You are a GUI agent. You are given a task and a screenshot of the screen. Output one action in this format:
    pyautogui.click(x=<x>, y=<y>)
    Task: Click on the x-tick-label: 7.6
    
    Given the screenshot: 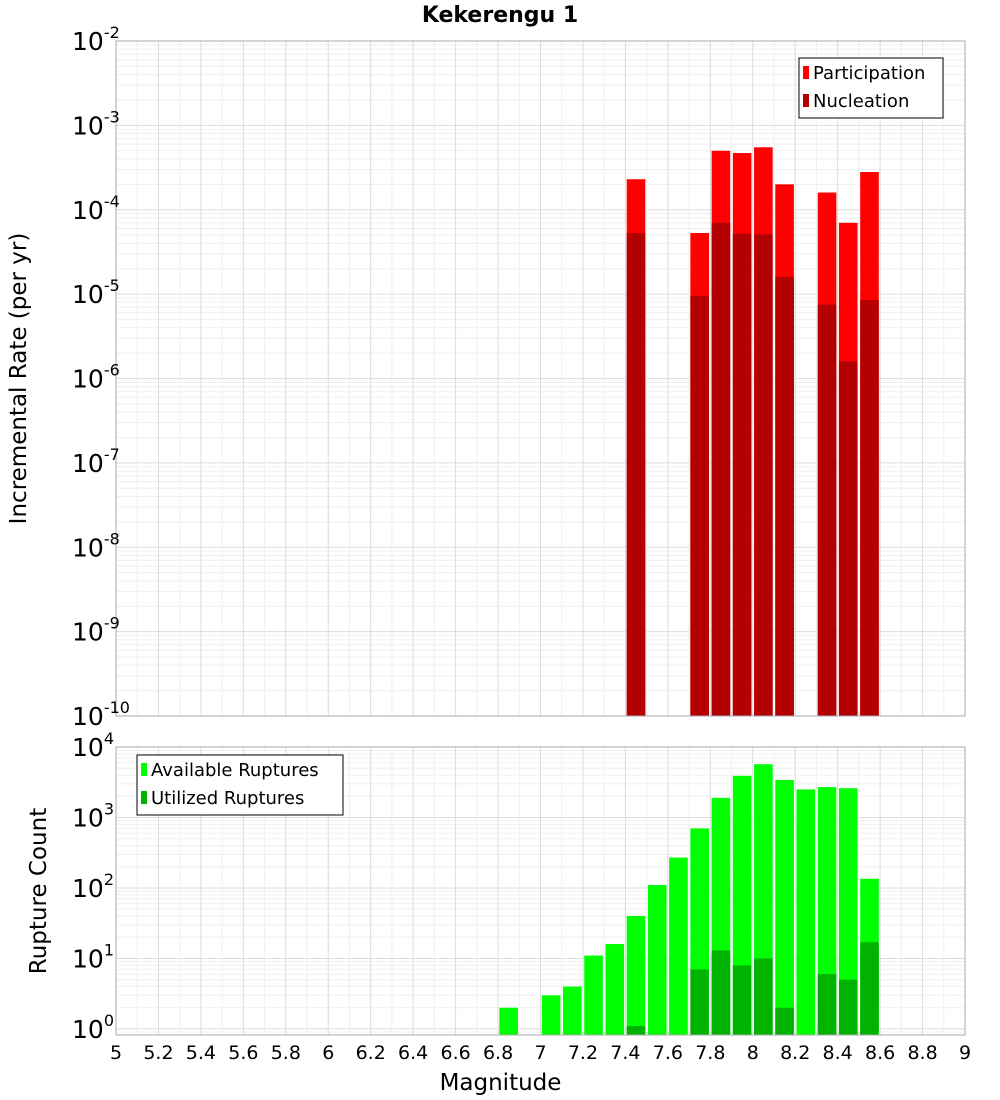 What is the action you would take?
    pyautogui.click(x=668, y=1053)
    